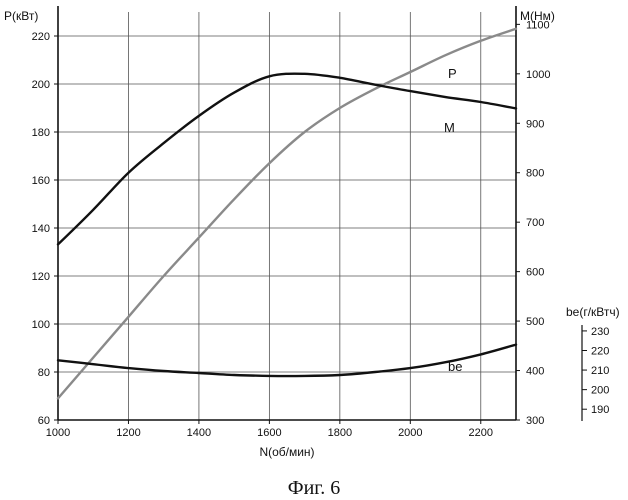  What do you see at coordinates (535, 372) in the screenshot?
I see `m-tick-label: 400` at bounding box center [535, 372].